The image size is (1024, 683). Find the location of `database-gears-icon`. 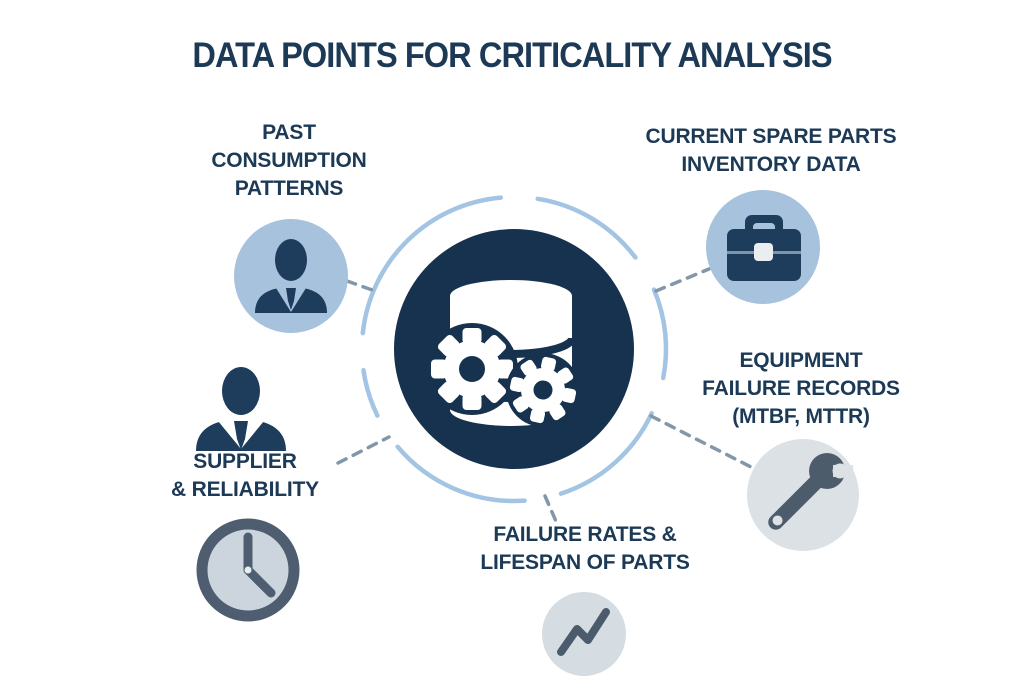

database-gears-icon is located at coordinates (503, 353).